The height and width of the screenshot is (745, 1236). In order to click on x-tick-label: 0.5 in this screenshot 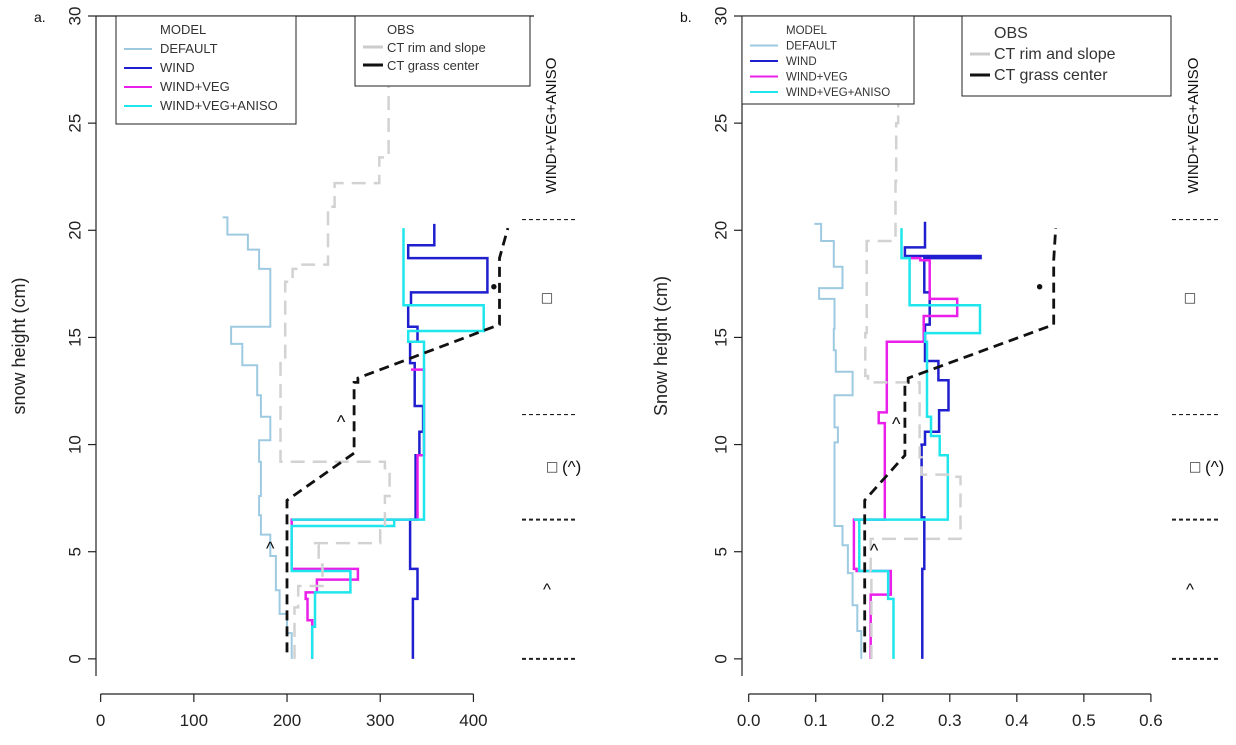, I will do `click(1084, 720)`.